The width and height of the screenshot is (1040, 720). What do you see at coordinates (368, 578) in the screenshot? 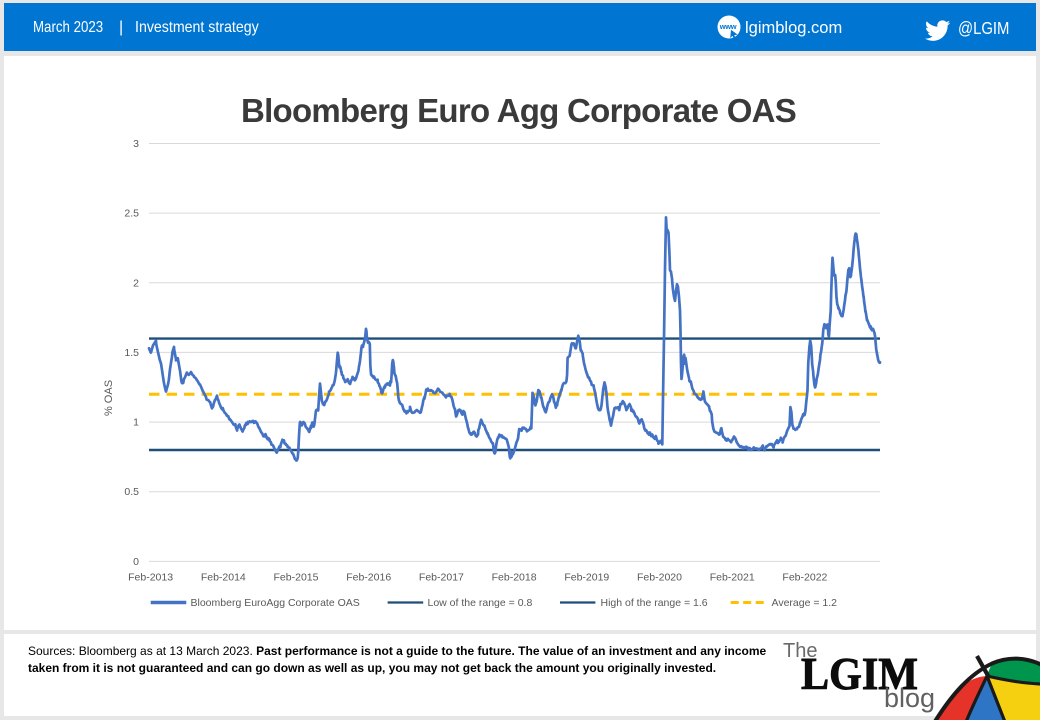
I see `svg-text: Feb-2016` at bounding box center [368, 578].